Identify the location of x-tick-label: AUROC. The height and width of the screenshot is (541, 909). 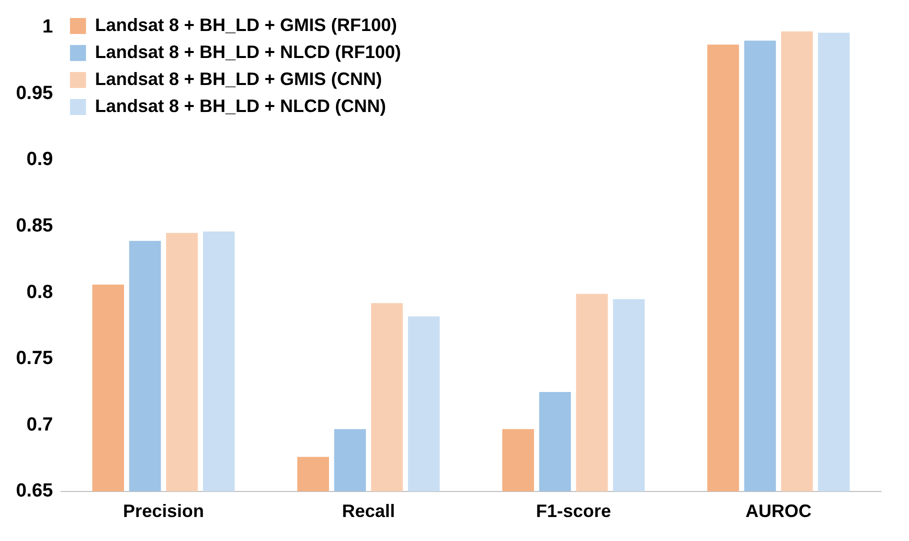
(778, 511).